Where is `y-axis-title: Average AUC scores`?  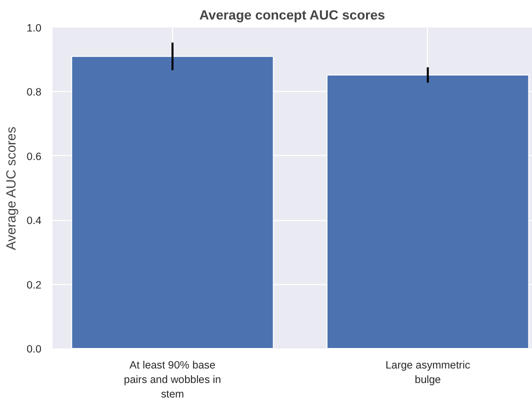 y-axis-title: Average AUC scores is located at coordinates (11, 188).